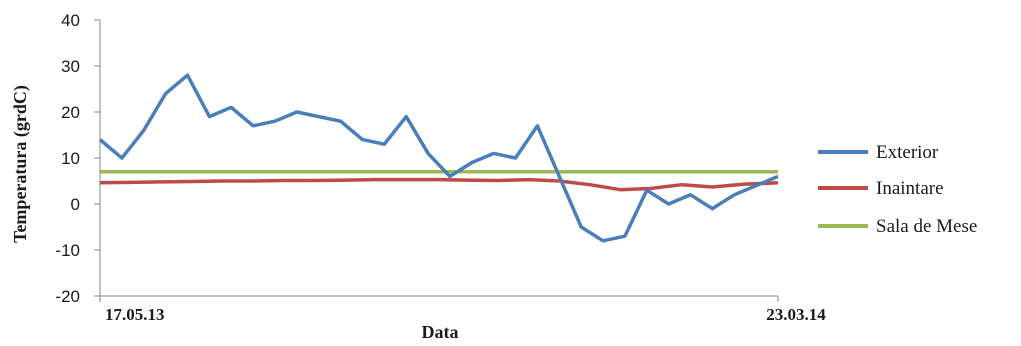 The height and width of the screenshot is (346, 1021). Describe the element at coordinates (67, 296) in the screenshot. I see `y-tick-label: -20` at that location.